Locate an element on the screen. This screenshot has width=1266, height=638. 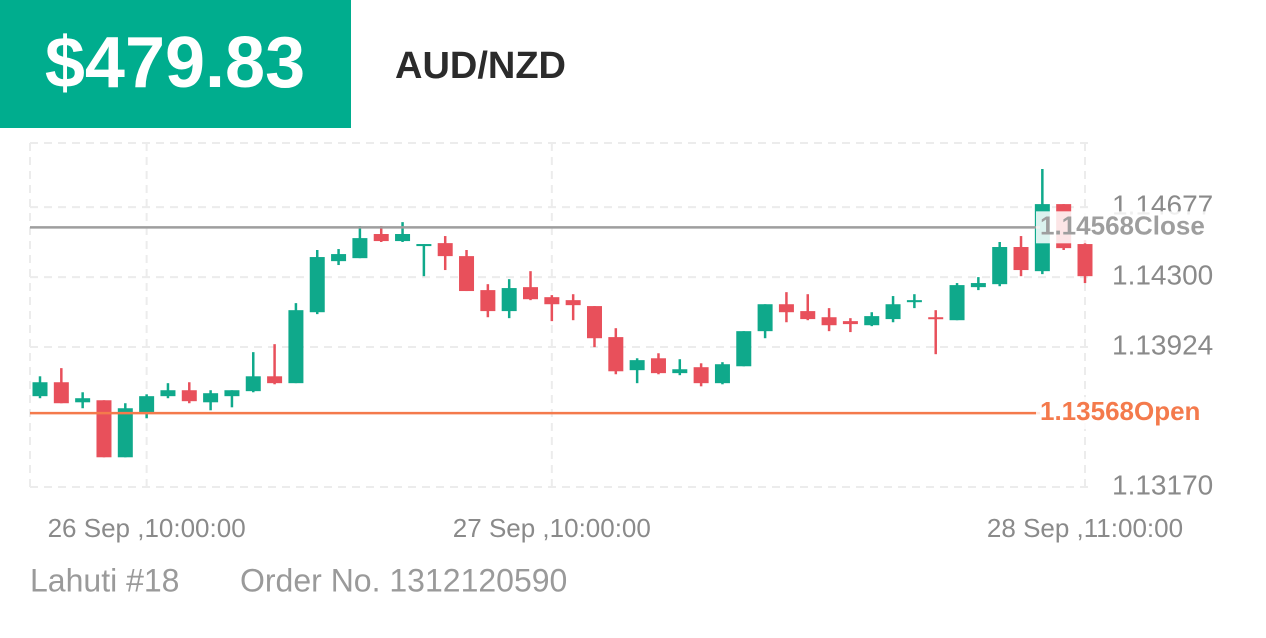
account: Lahuti #18 is located at coordinates (104, 580).